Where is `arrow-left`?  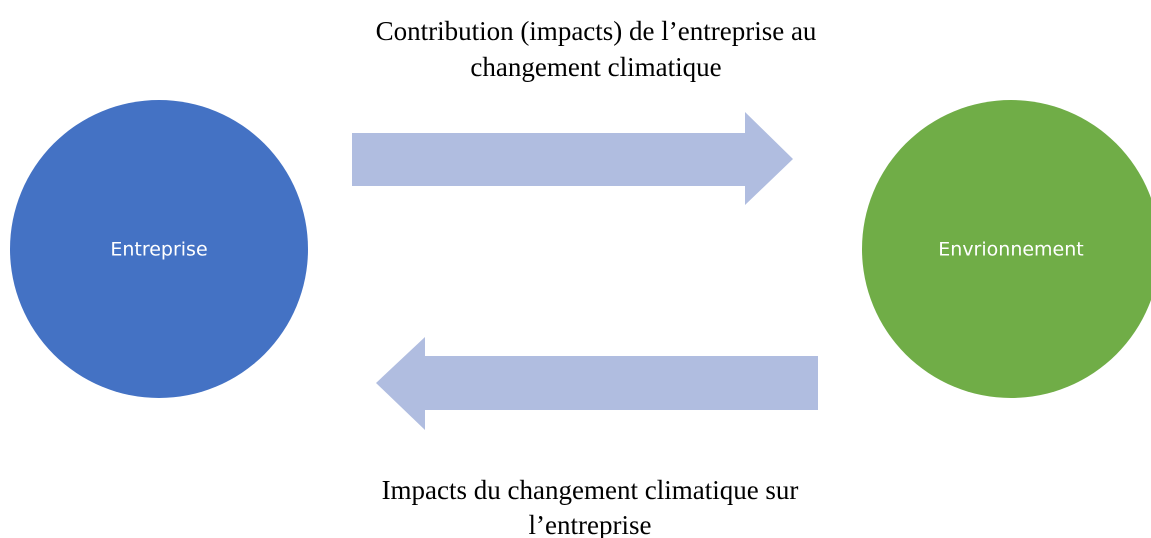
arrow-left is located at coordinates (597, 383).